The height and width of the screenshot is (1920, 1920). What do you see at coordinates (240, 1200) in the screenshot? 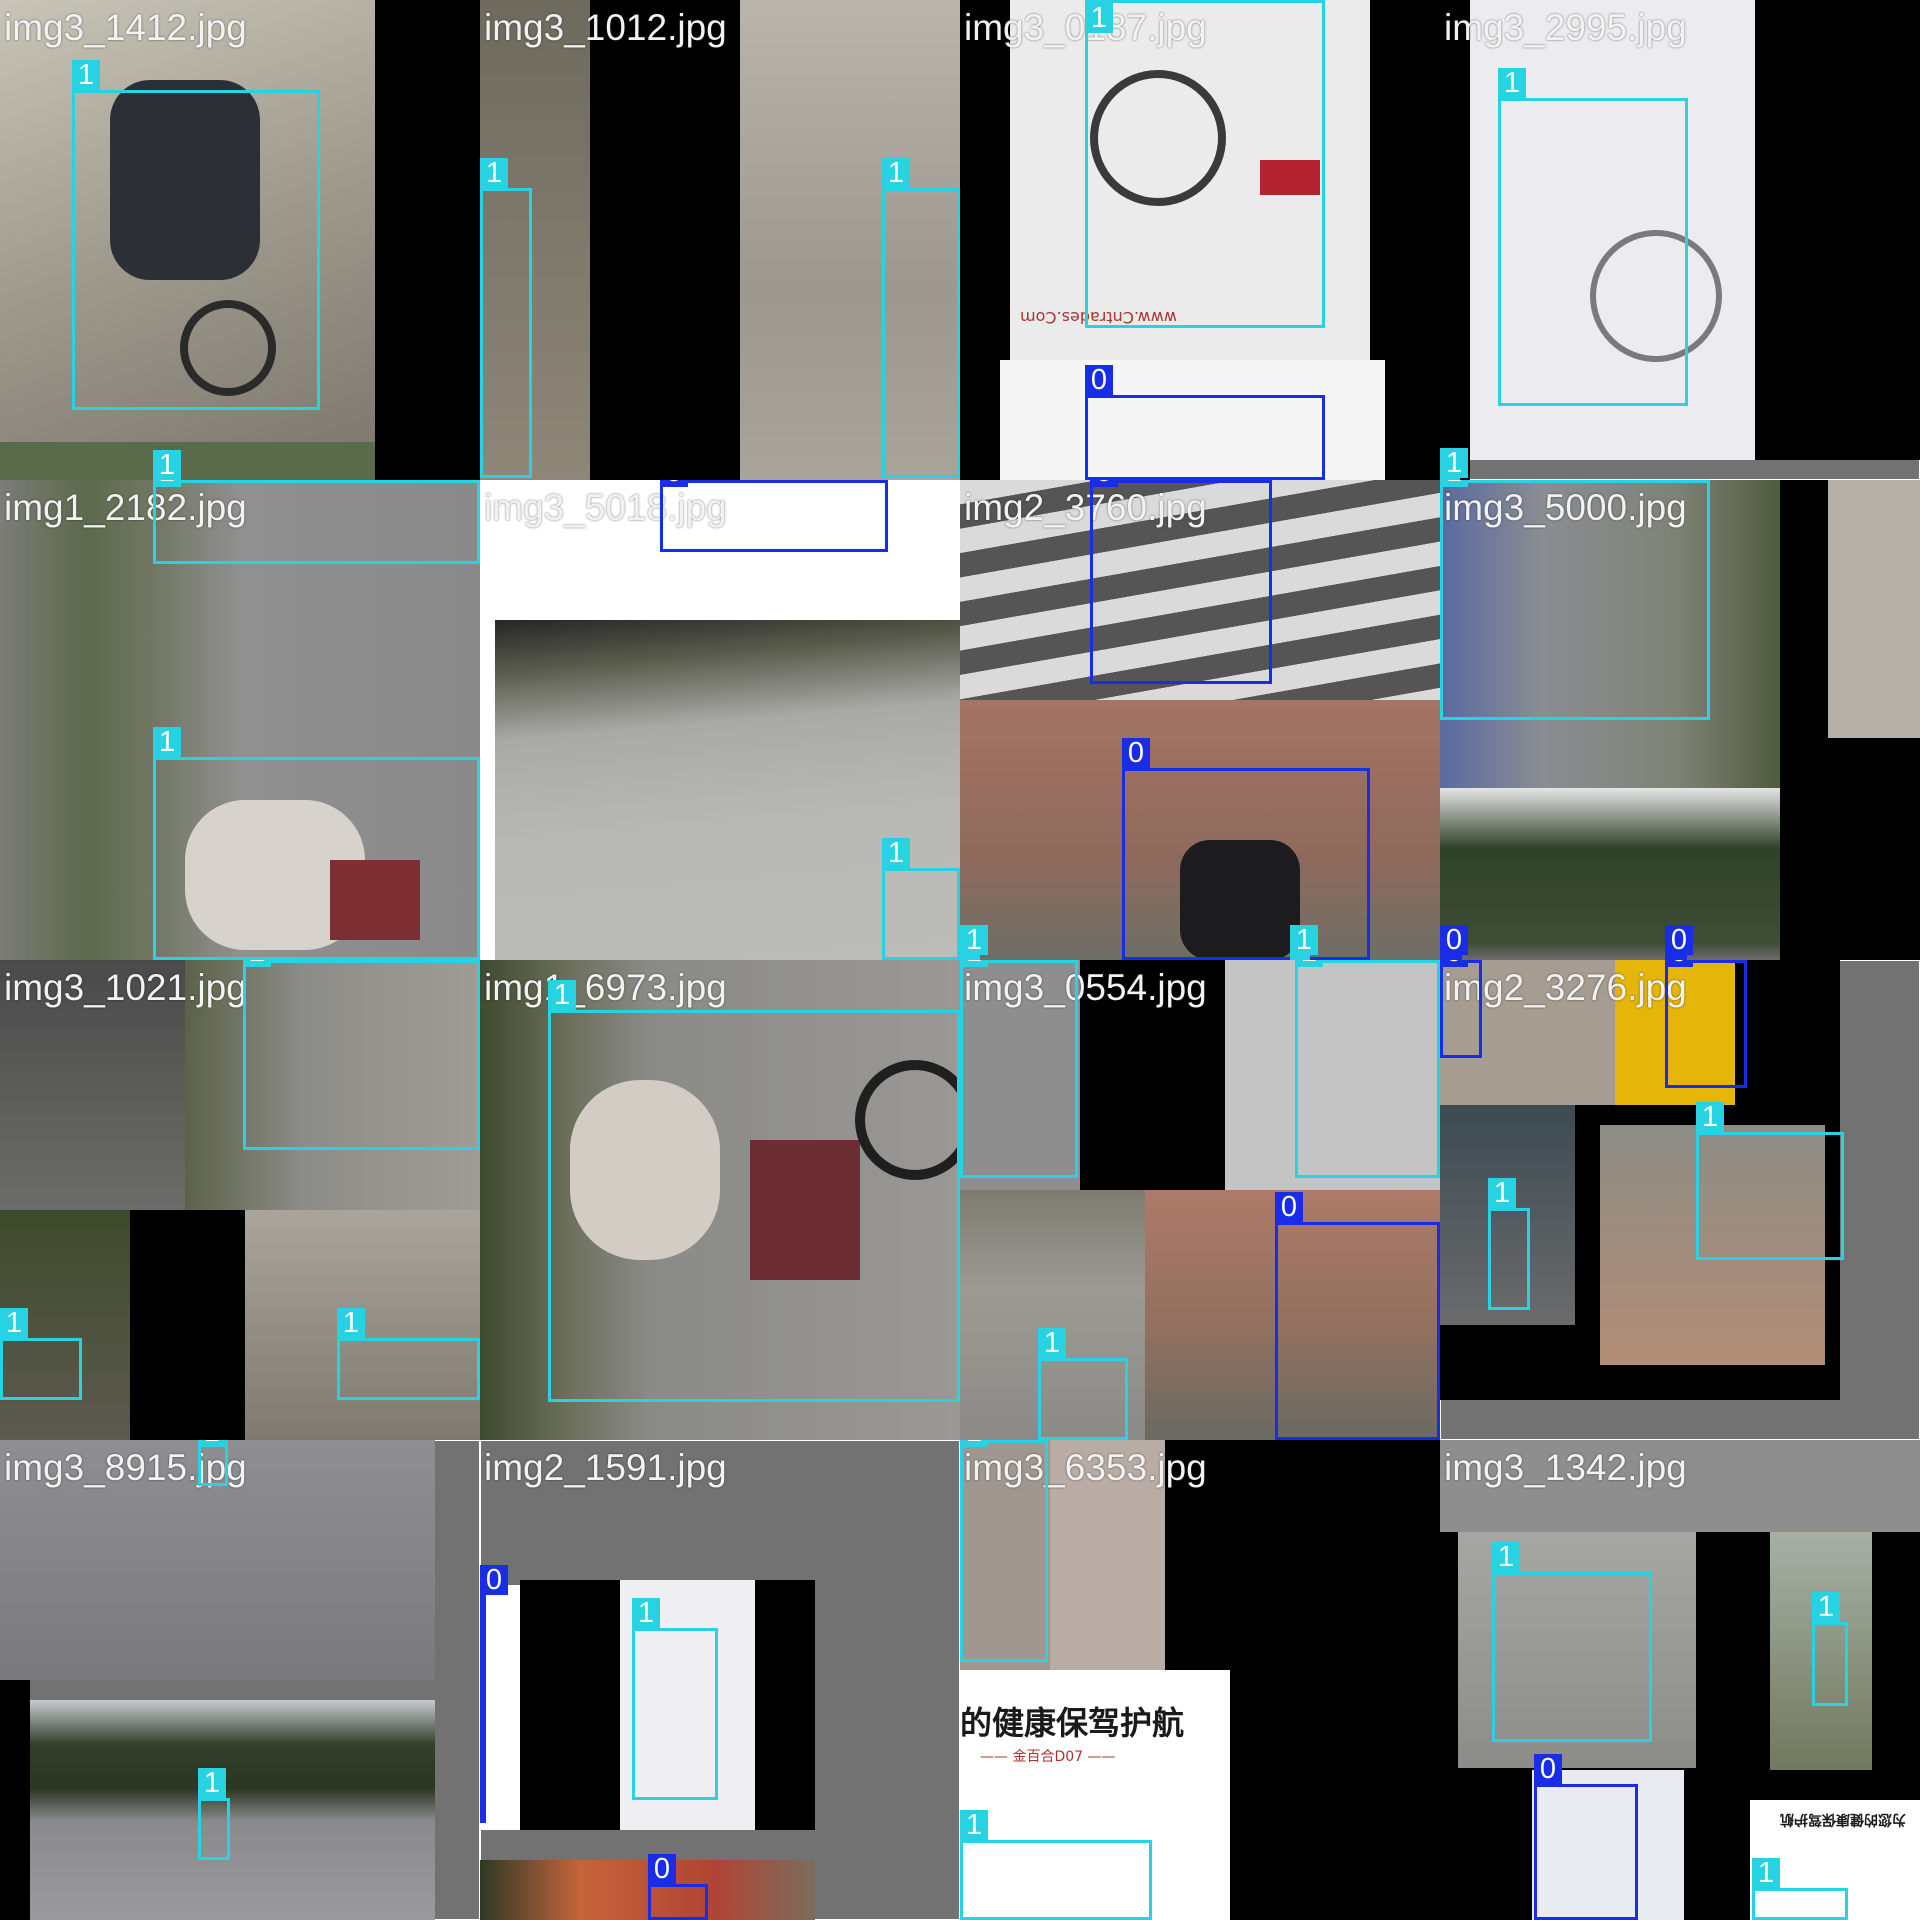
I see `tile-9: img3_1021.jpg 1 1 1` at bounding box center [240, 1200].